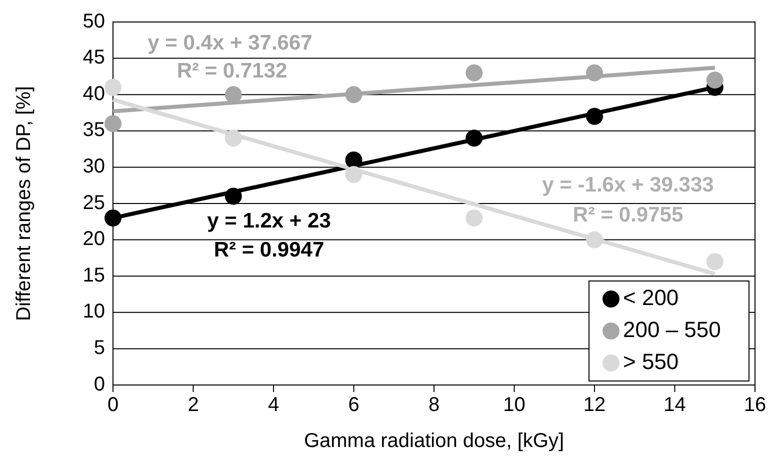 This screenshot has width=776, height=459. Describe the element at coordinates (274, 405) in the screenshot. I see `x-tick-label: 4` at that location.